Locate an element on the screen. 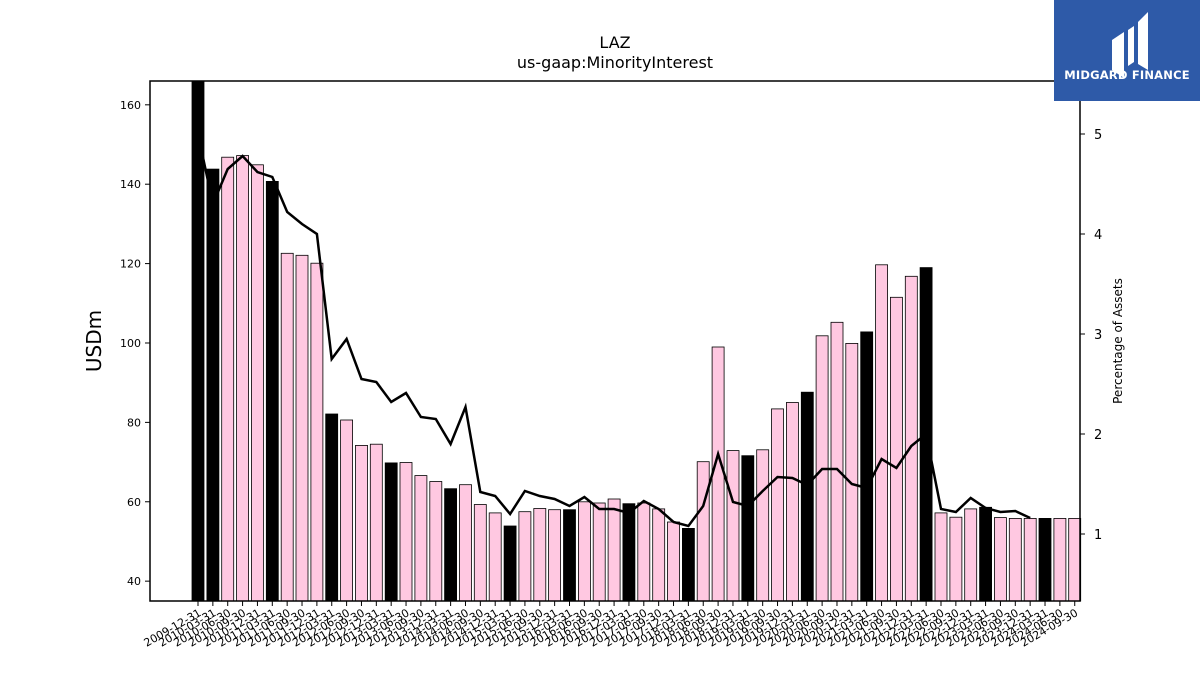 This screenshot has height=675, width=1200. y-tick-label: 140 is located at coordinates (130, 184).